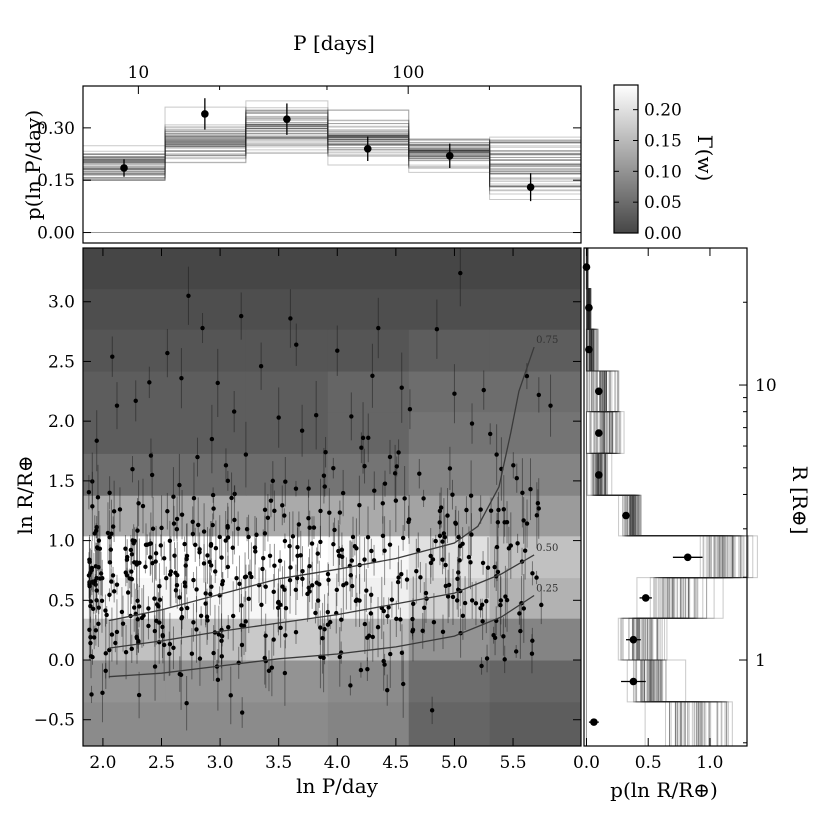 The width and height of the screenshot is (830, 830). Describe the element at coordinates (61, 422) in the screenshot. I see `main-y-tick-label: 2.0` at that location.